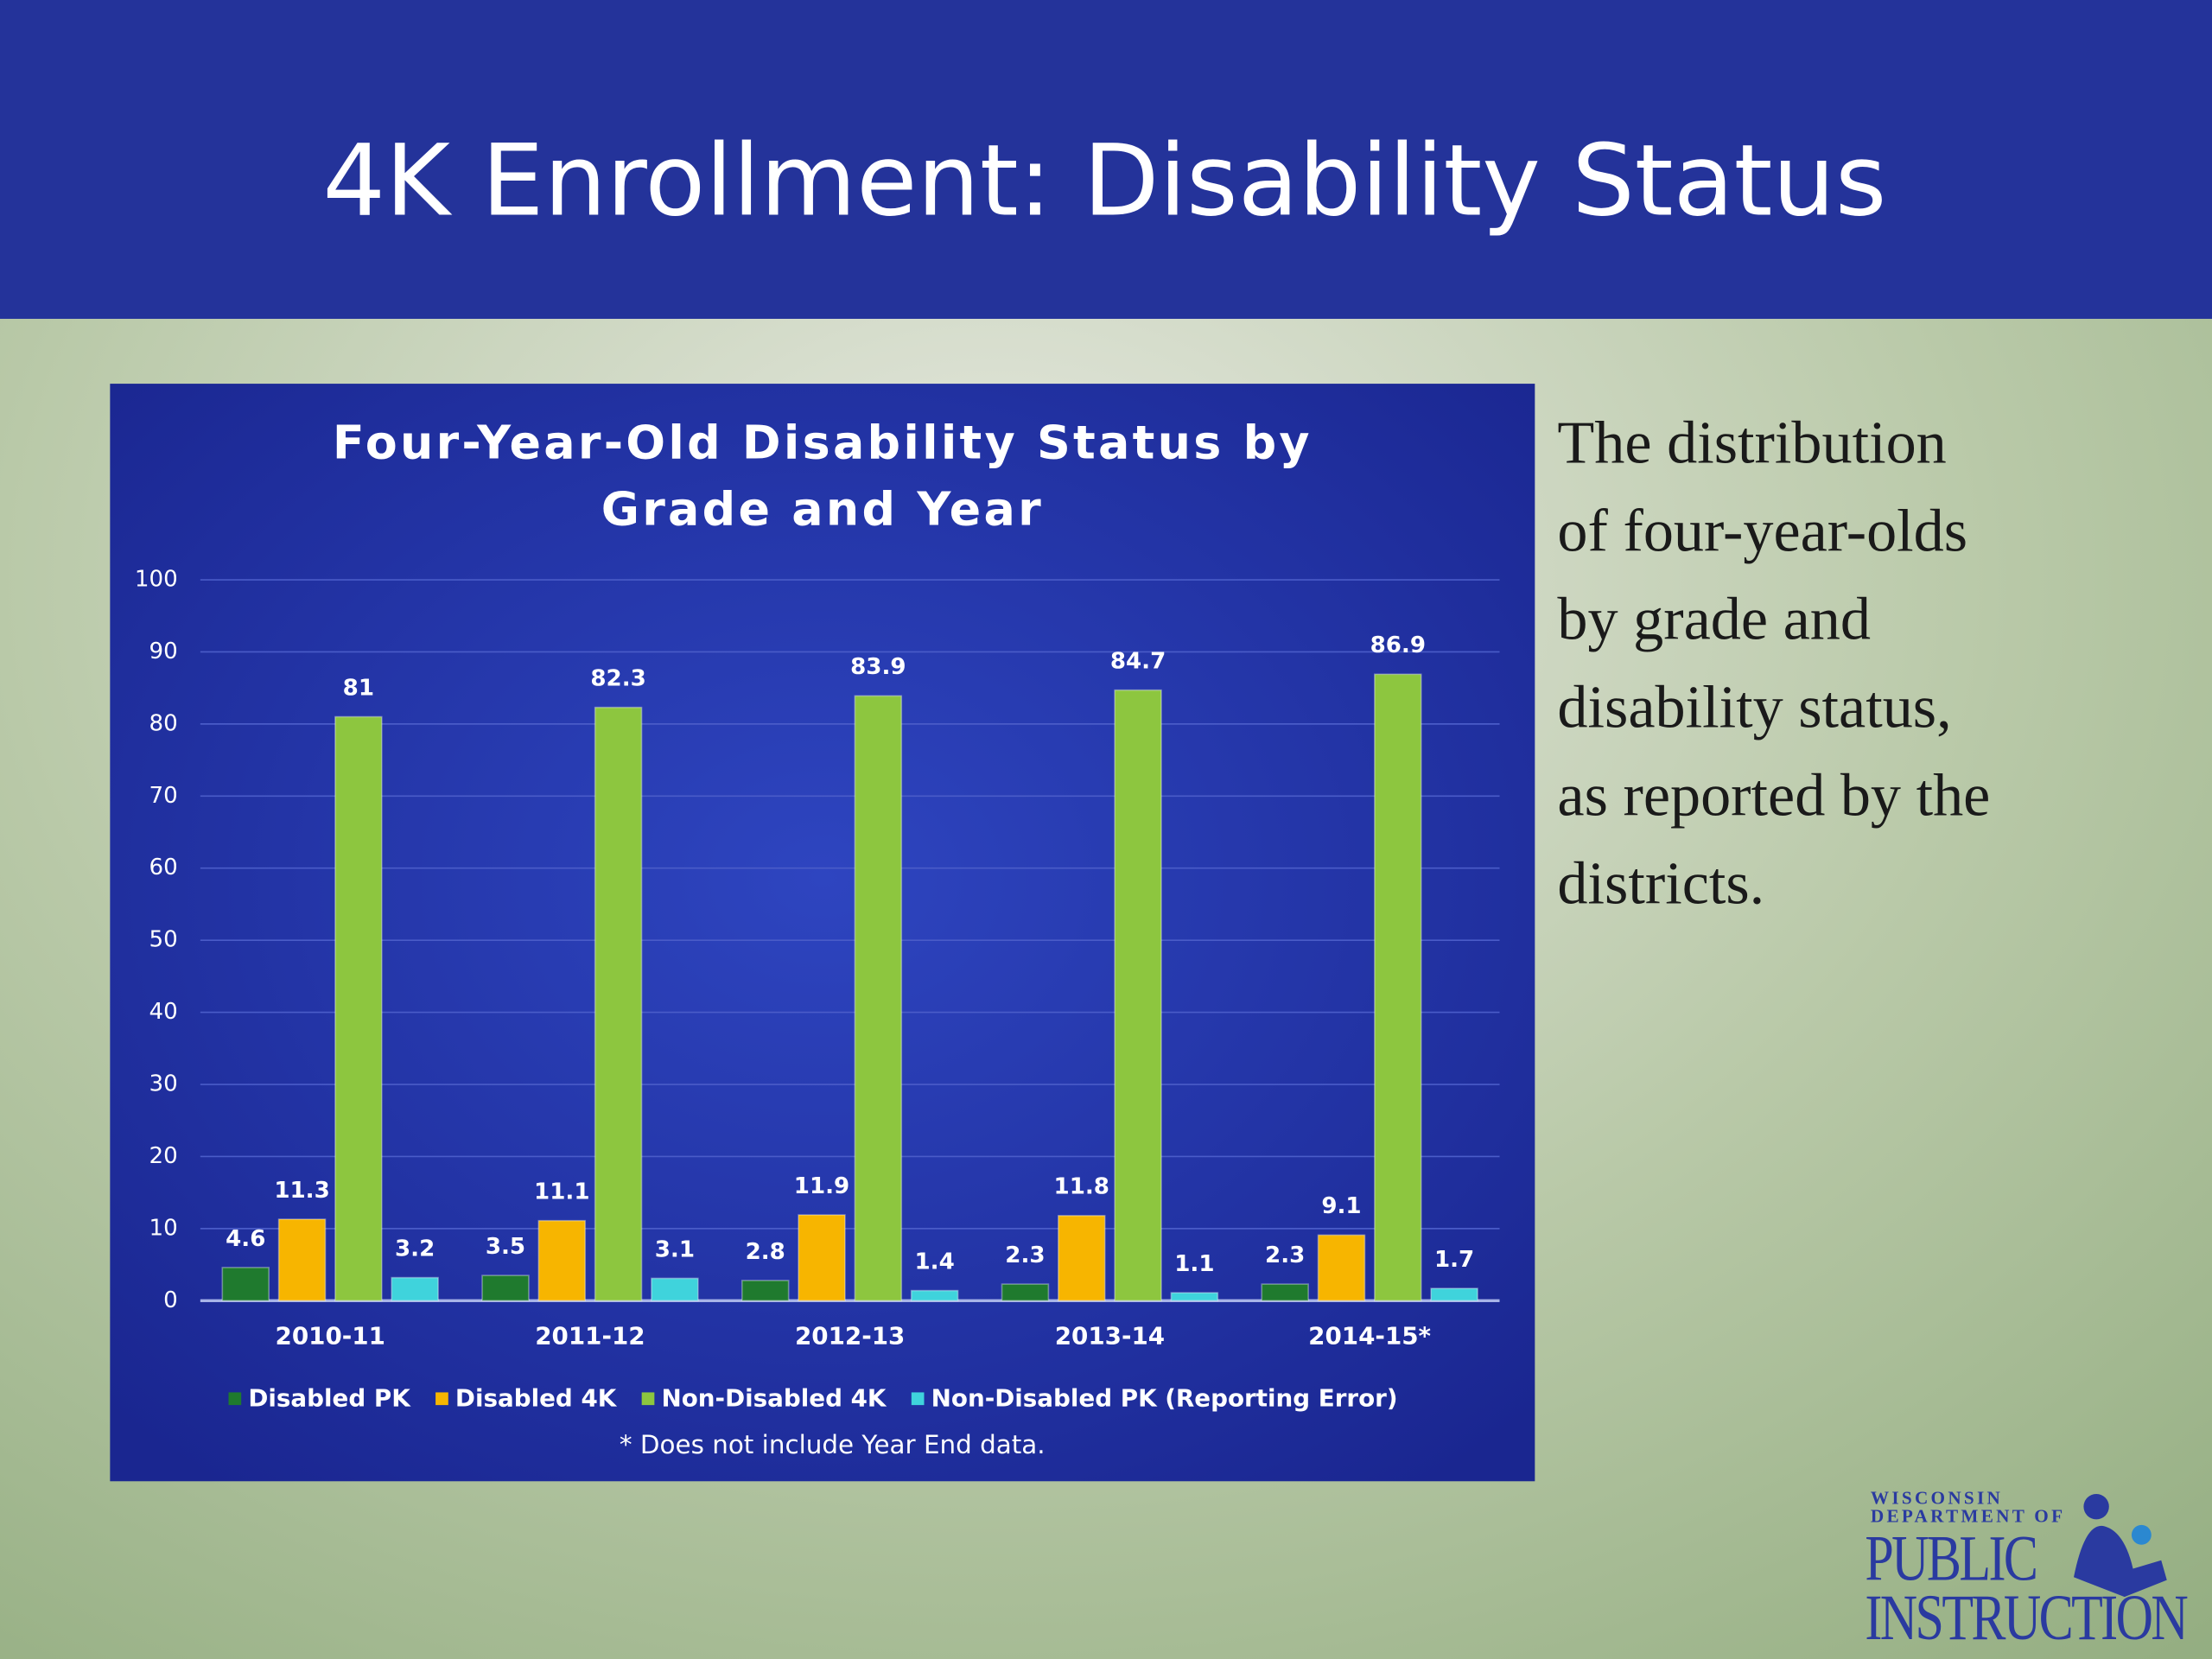  Describe the element at coordinates (415, 1249) in the screenshot. I see `data-label: 3.2` at that location.